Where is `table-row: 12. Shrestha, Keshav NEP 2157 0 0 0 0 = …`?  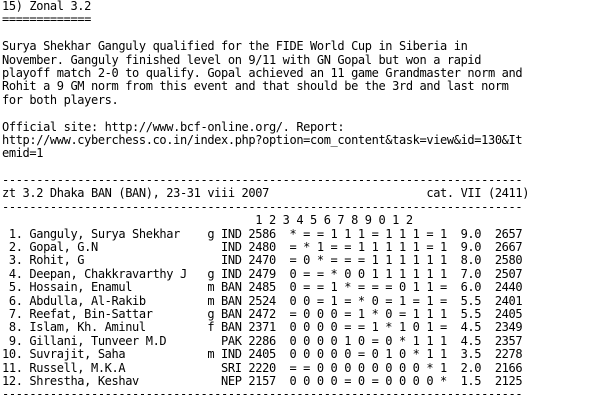 table-row: 12. Shrestha, Keshav NEP 2157 0 0 0 0 = … is located at coordinates (262, 380).